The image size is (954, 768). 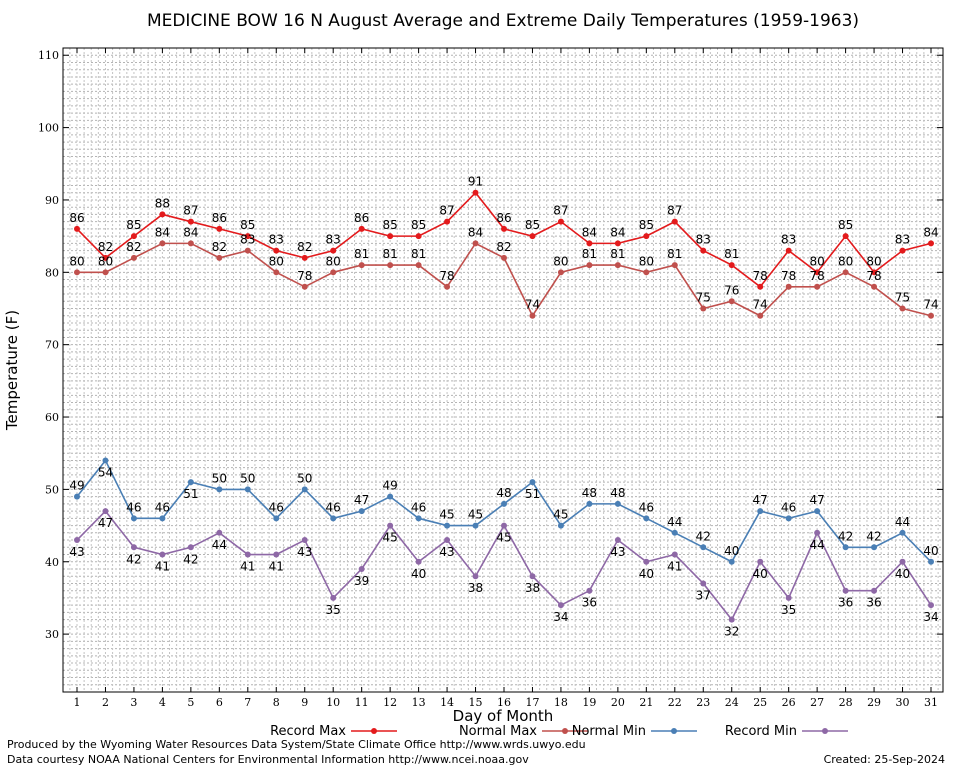 I want to click on normal-min-data-label: 46, so click(x=333, y=507).